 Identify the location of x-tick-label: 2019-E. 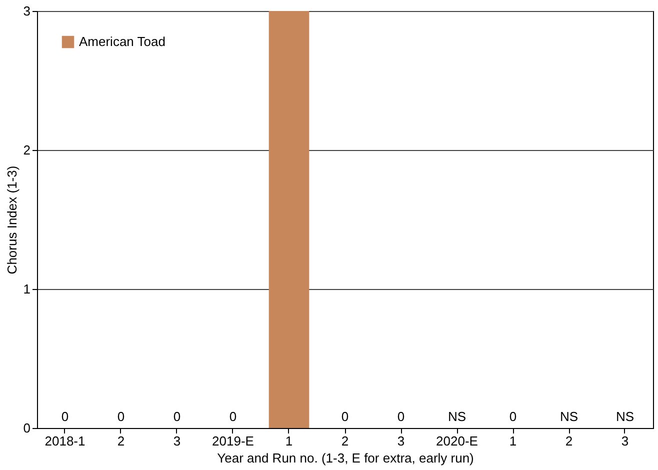
(233, 441).